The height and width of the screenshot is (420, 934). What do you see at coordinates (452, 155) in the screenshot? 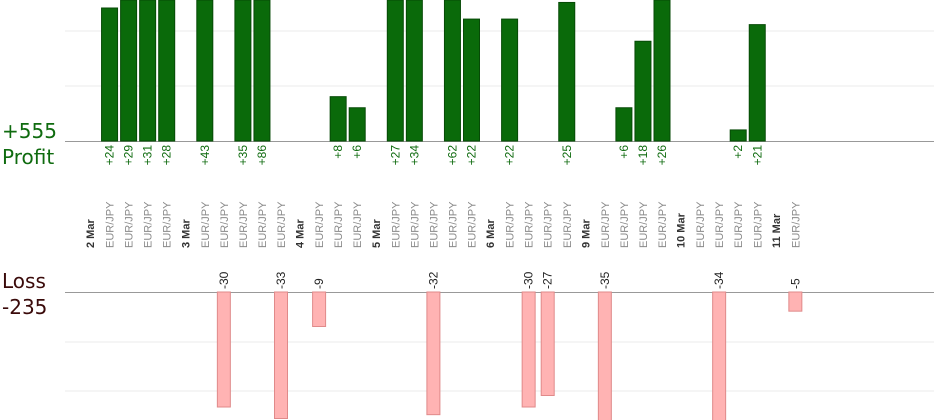
I see `profit-value-label: +62` at bounding box center [452, 155].